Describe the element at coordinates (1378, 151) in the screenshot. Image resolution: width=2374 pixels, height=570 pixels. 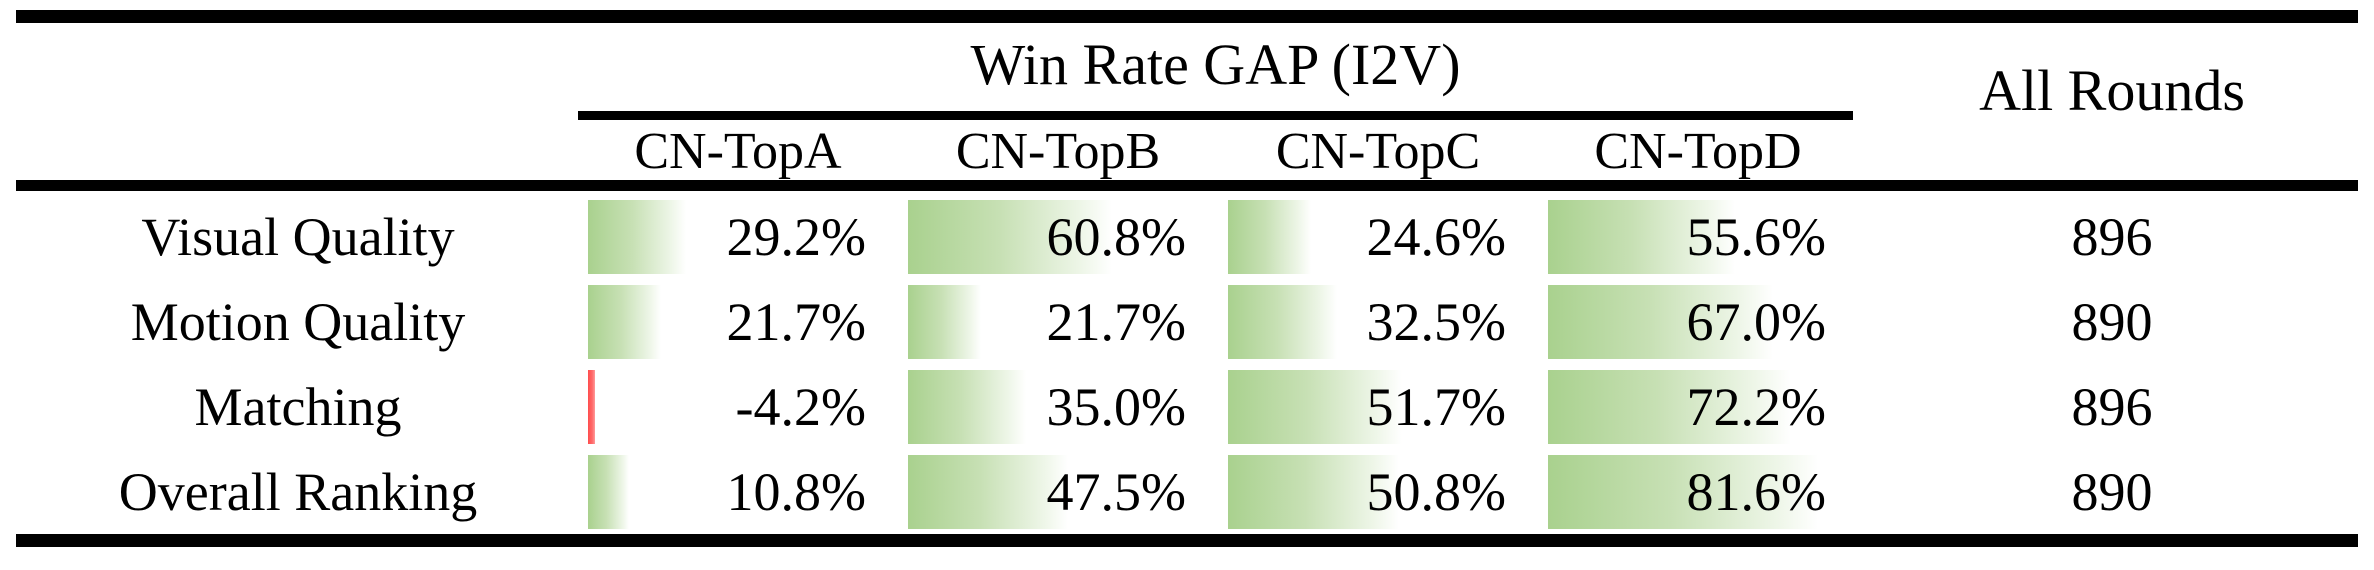
I see `column-header-cn-topc: CN-TopC` at that location.